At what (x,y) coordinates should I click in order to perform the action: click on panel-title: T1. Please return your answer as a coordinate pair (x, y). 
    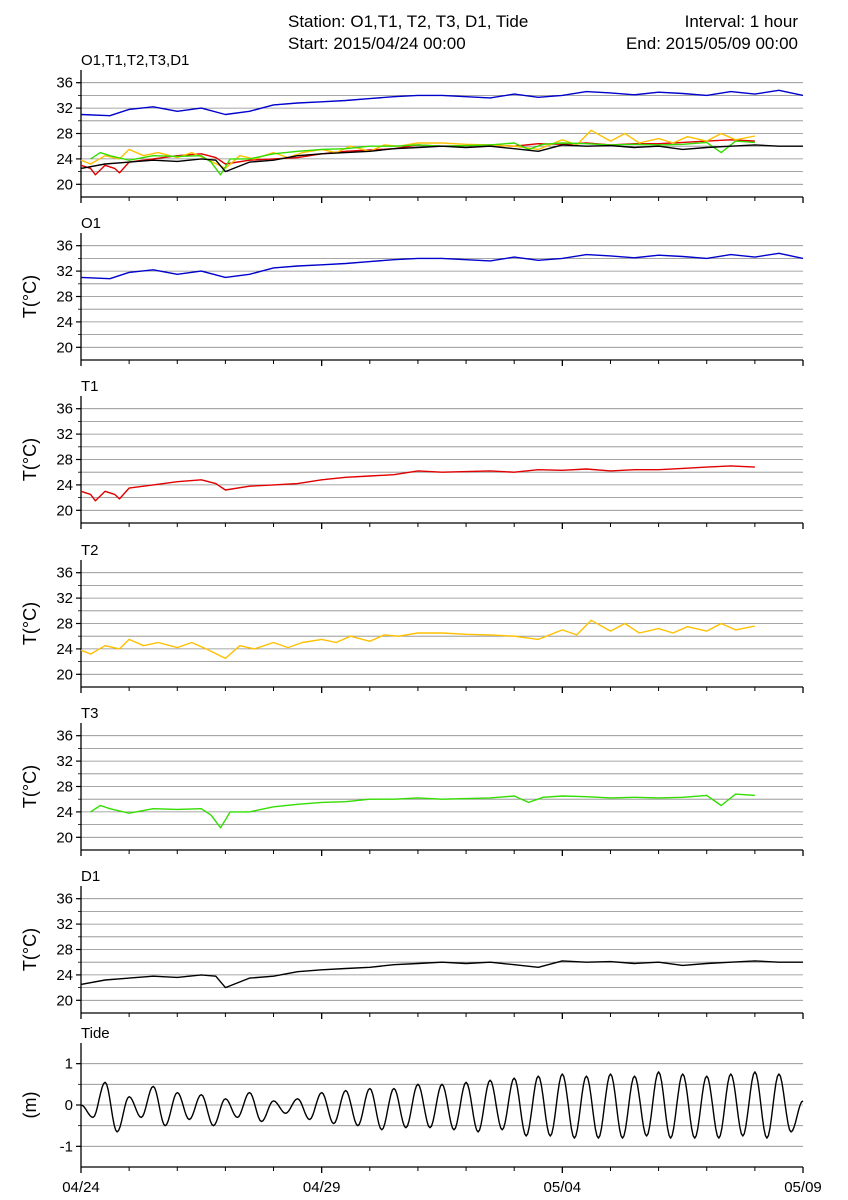
    Looking at the image, I should click on (90, 386).